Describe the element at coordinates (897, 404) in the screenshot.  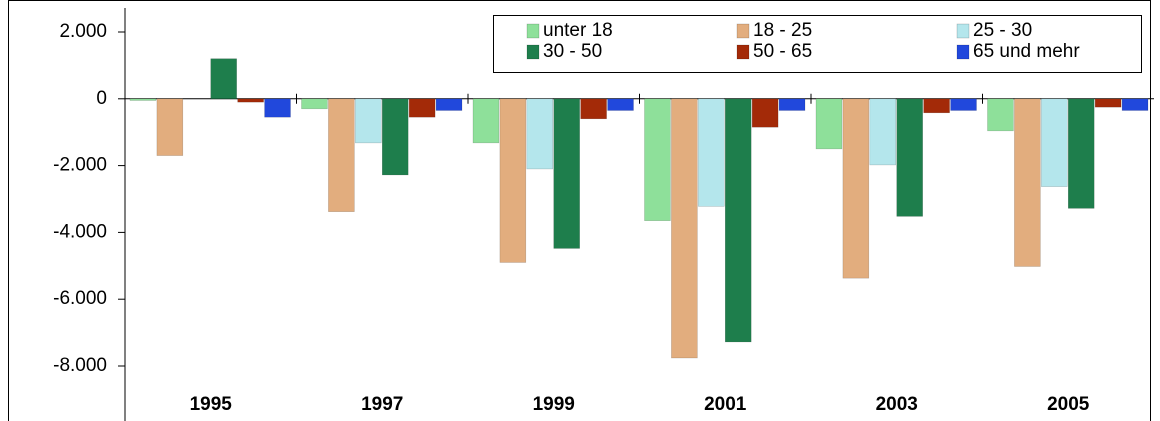
I see `x-tick-label: 2003` at that location.